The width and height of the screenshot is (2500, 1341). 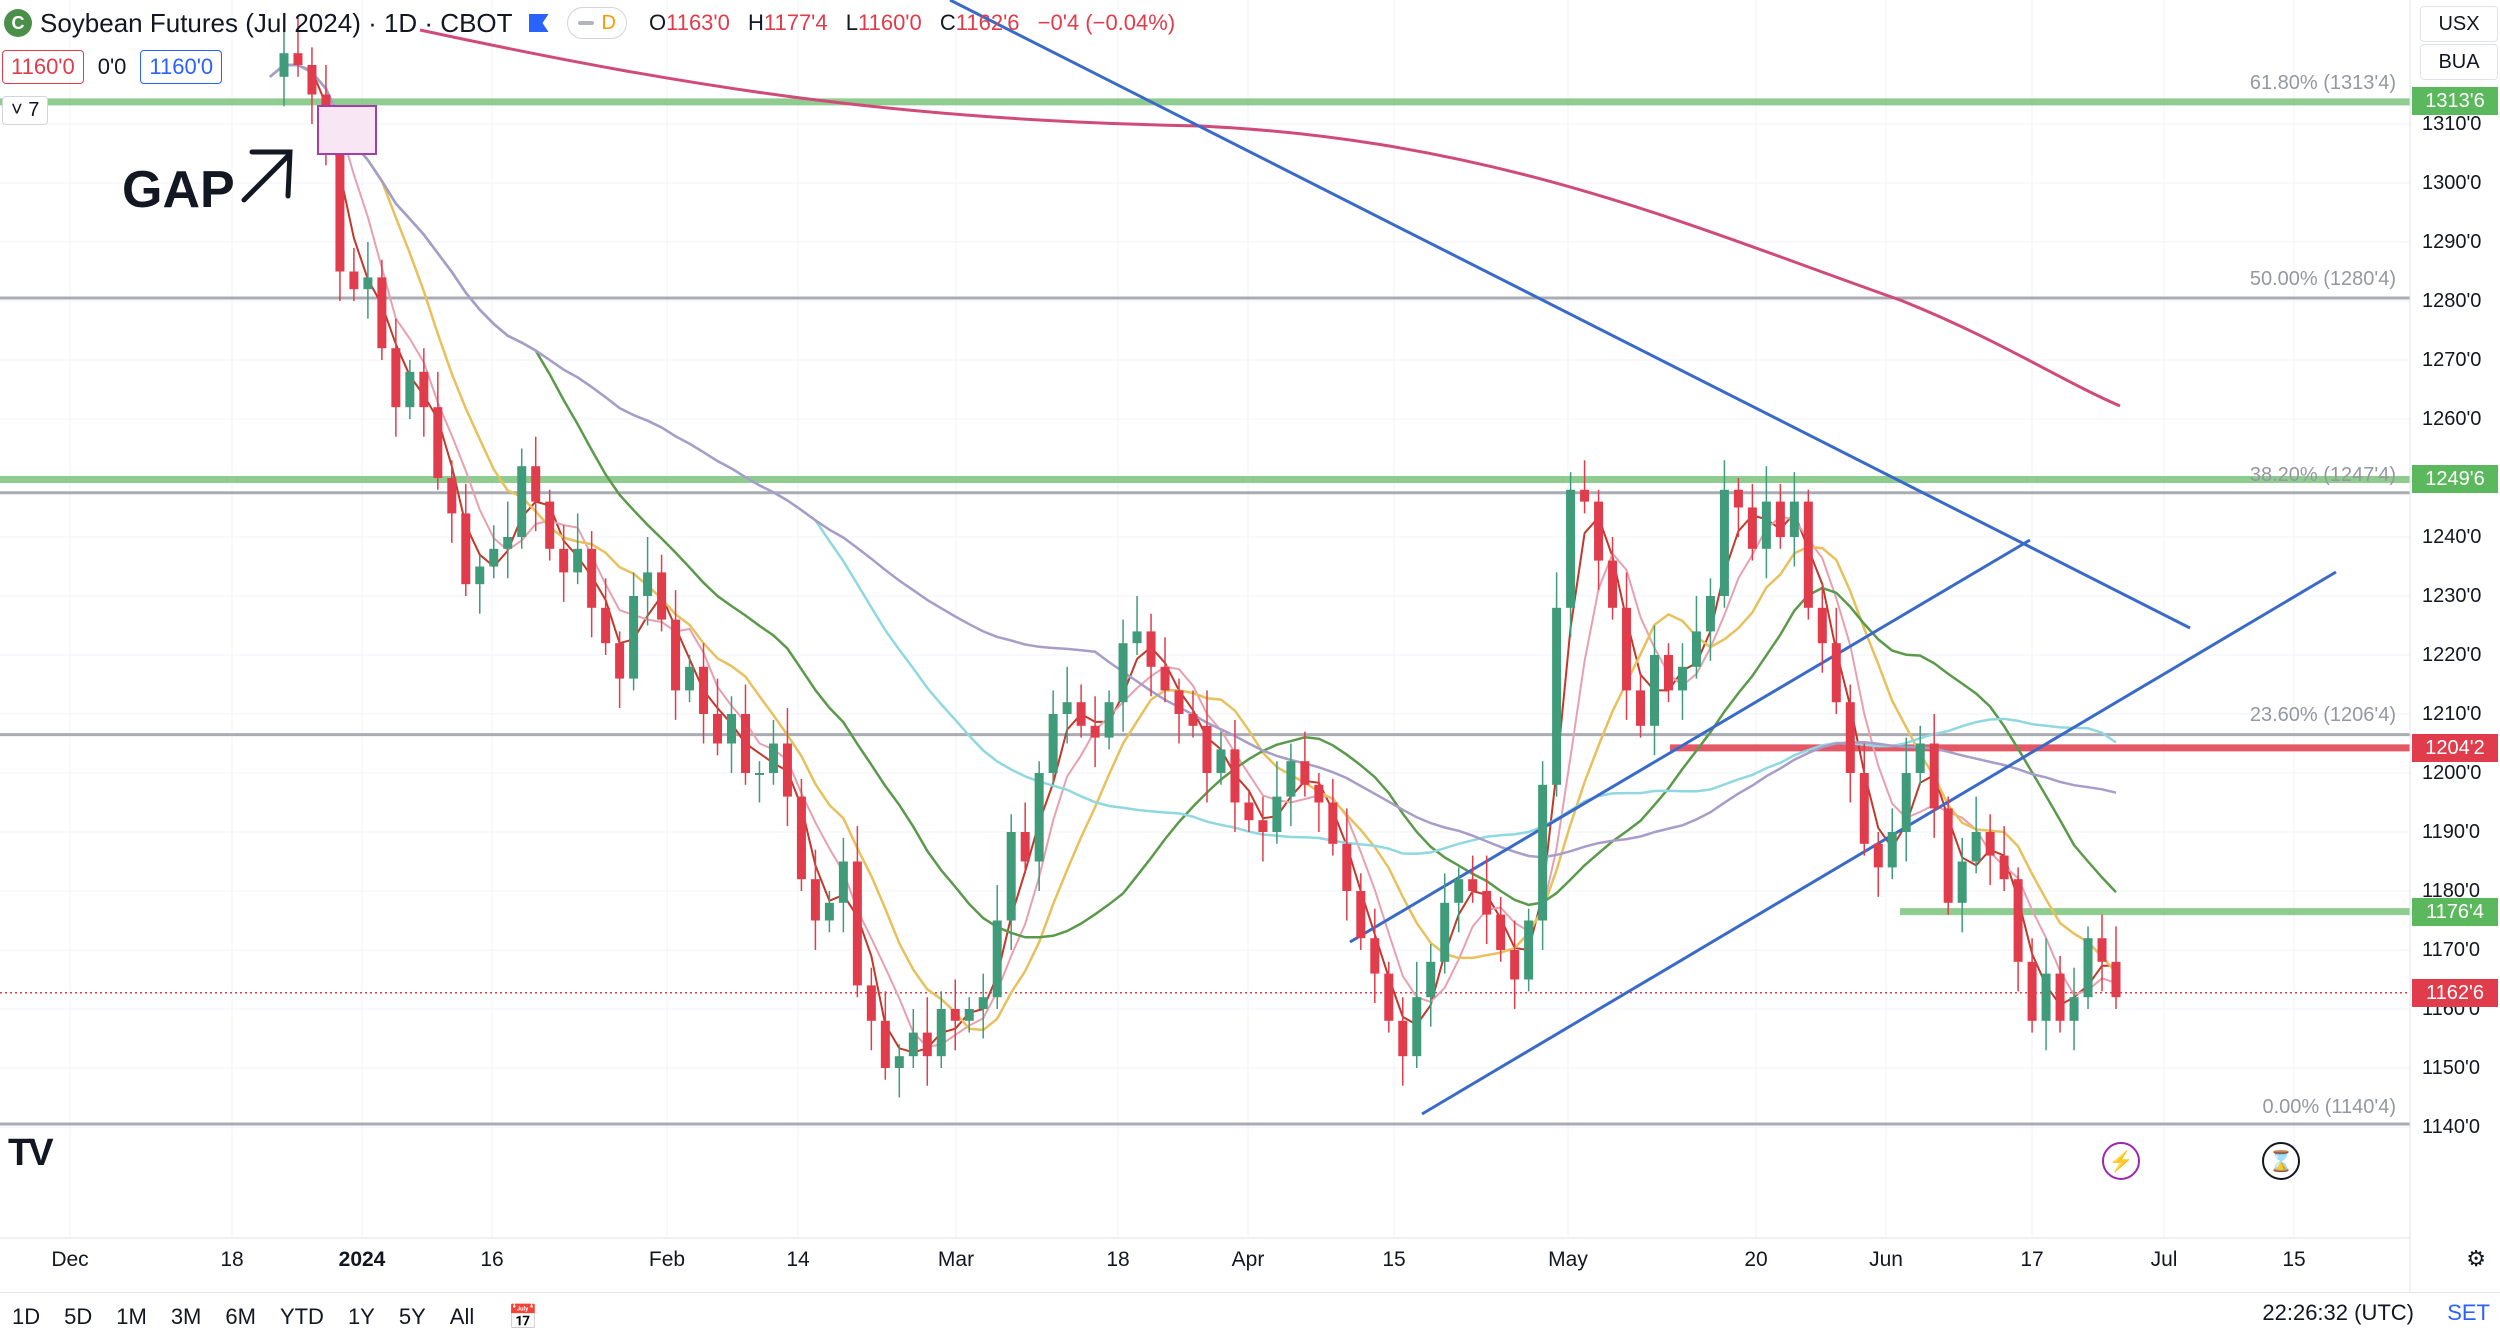 What do you see at coordinates (2322, 83) in the screenshot?
I see `fib-label-618: 61.80% (1313'4)` at bounding box center [2322, 83].